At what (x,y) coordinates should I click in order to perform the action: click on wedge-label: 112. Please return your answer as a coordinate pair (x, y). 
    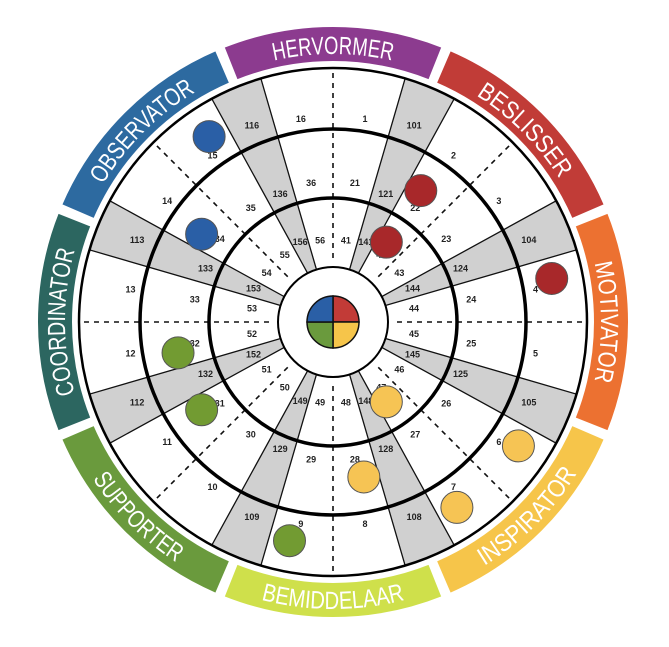
    Looking at the image, I should click on (137, 403).